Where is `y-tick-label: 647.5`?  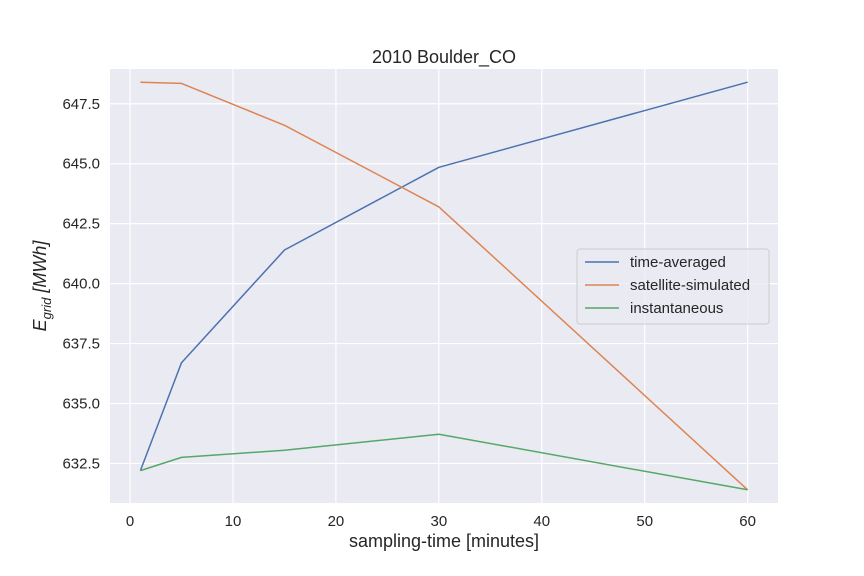
y-tick-label: 647.5 is located at coordinates (81, 104).